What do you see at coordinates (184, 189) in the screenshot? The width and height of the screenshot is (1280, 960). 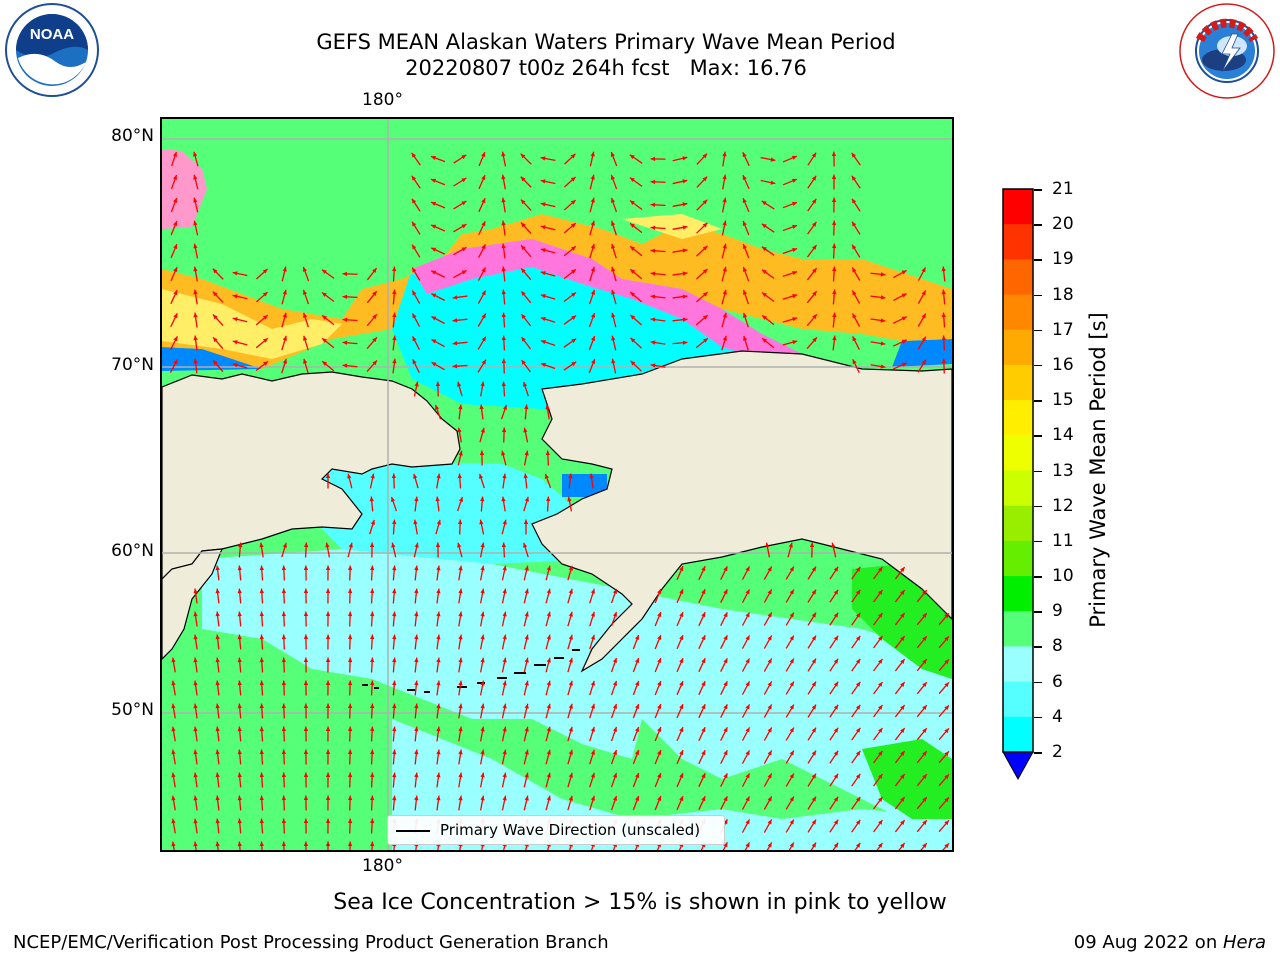 I see `sea-ice-top-left` at bounding box center [184, 189].